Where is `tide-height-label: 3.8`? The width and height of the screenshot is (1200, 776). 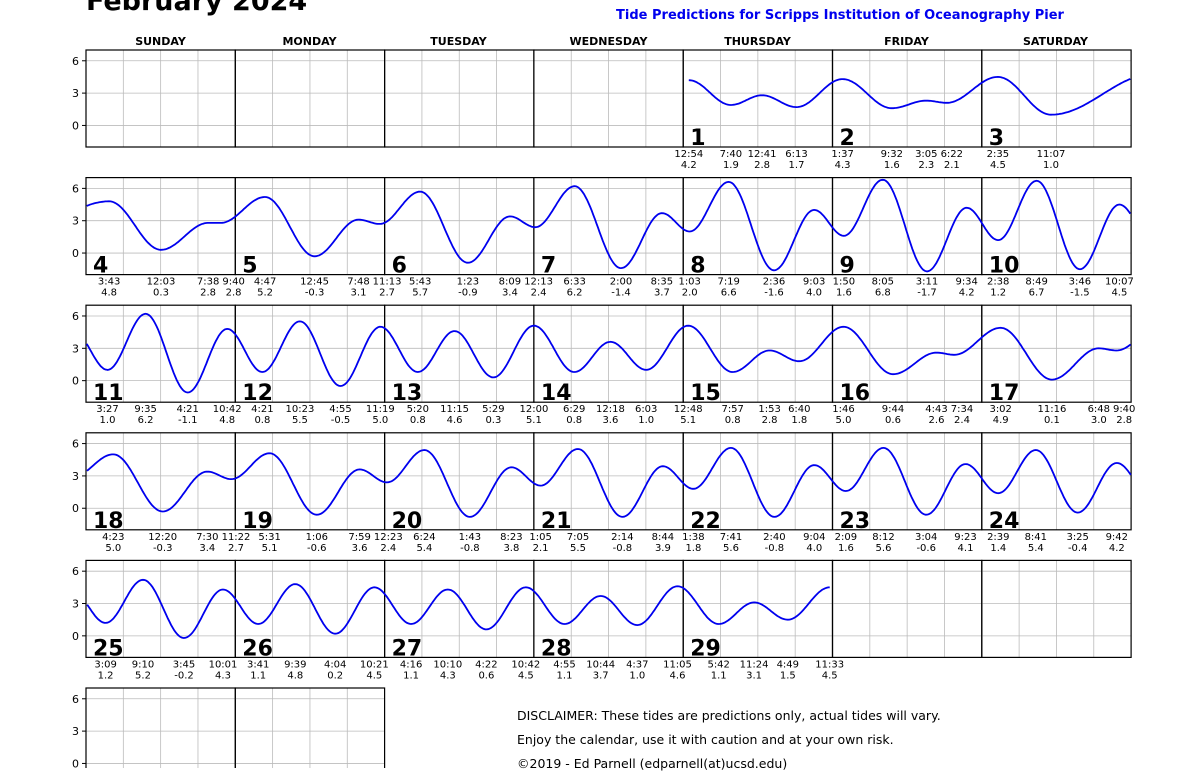
tide-height-label: 3.8 is located at coordinates (511, 548).